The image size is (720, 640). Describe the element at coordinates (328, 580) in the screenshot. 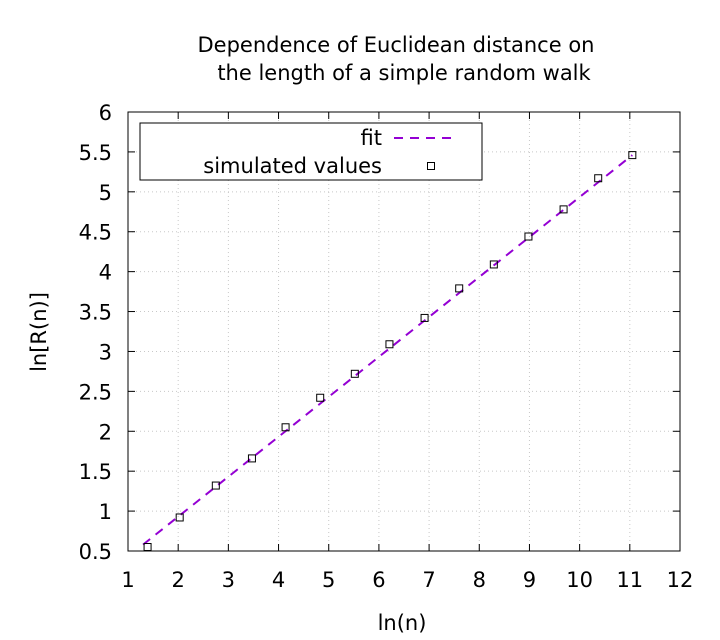

I see `x-tick-label: 5` at that location.